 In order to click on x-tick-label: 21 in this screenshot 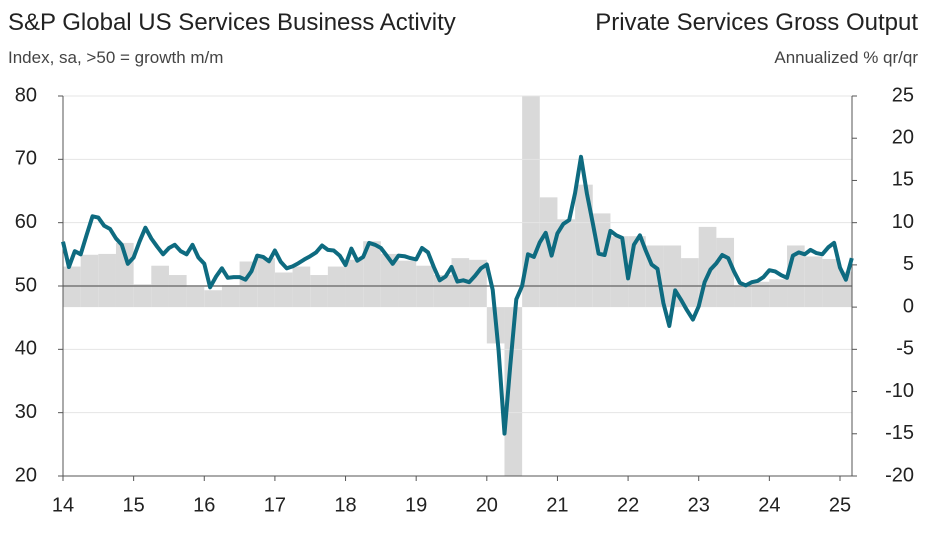, I will do `click(557, 505)`.